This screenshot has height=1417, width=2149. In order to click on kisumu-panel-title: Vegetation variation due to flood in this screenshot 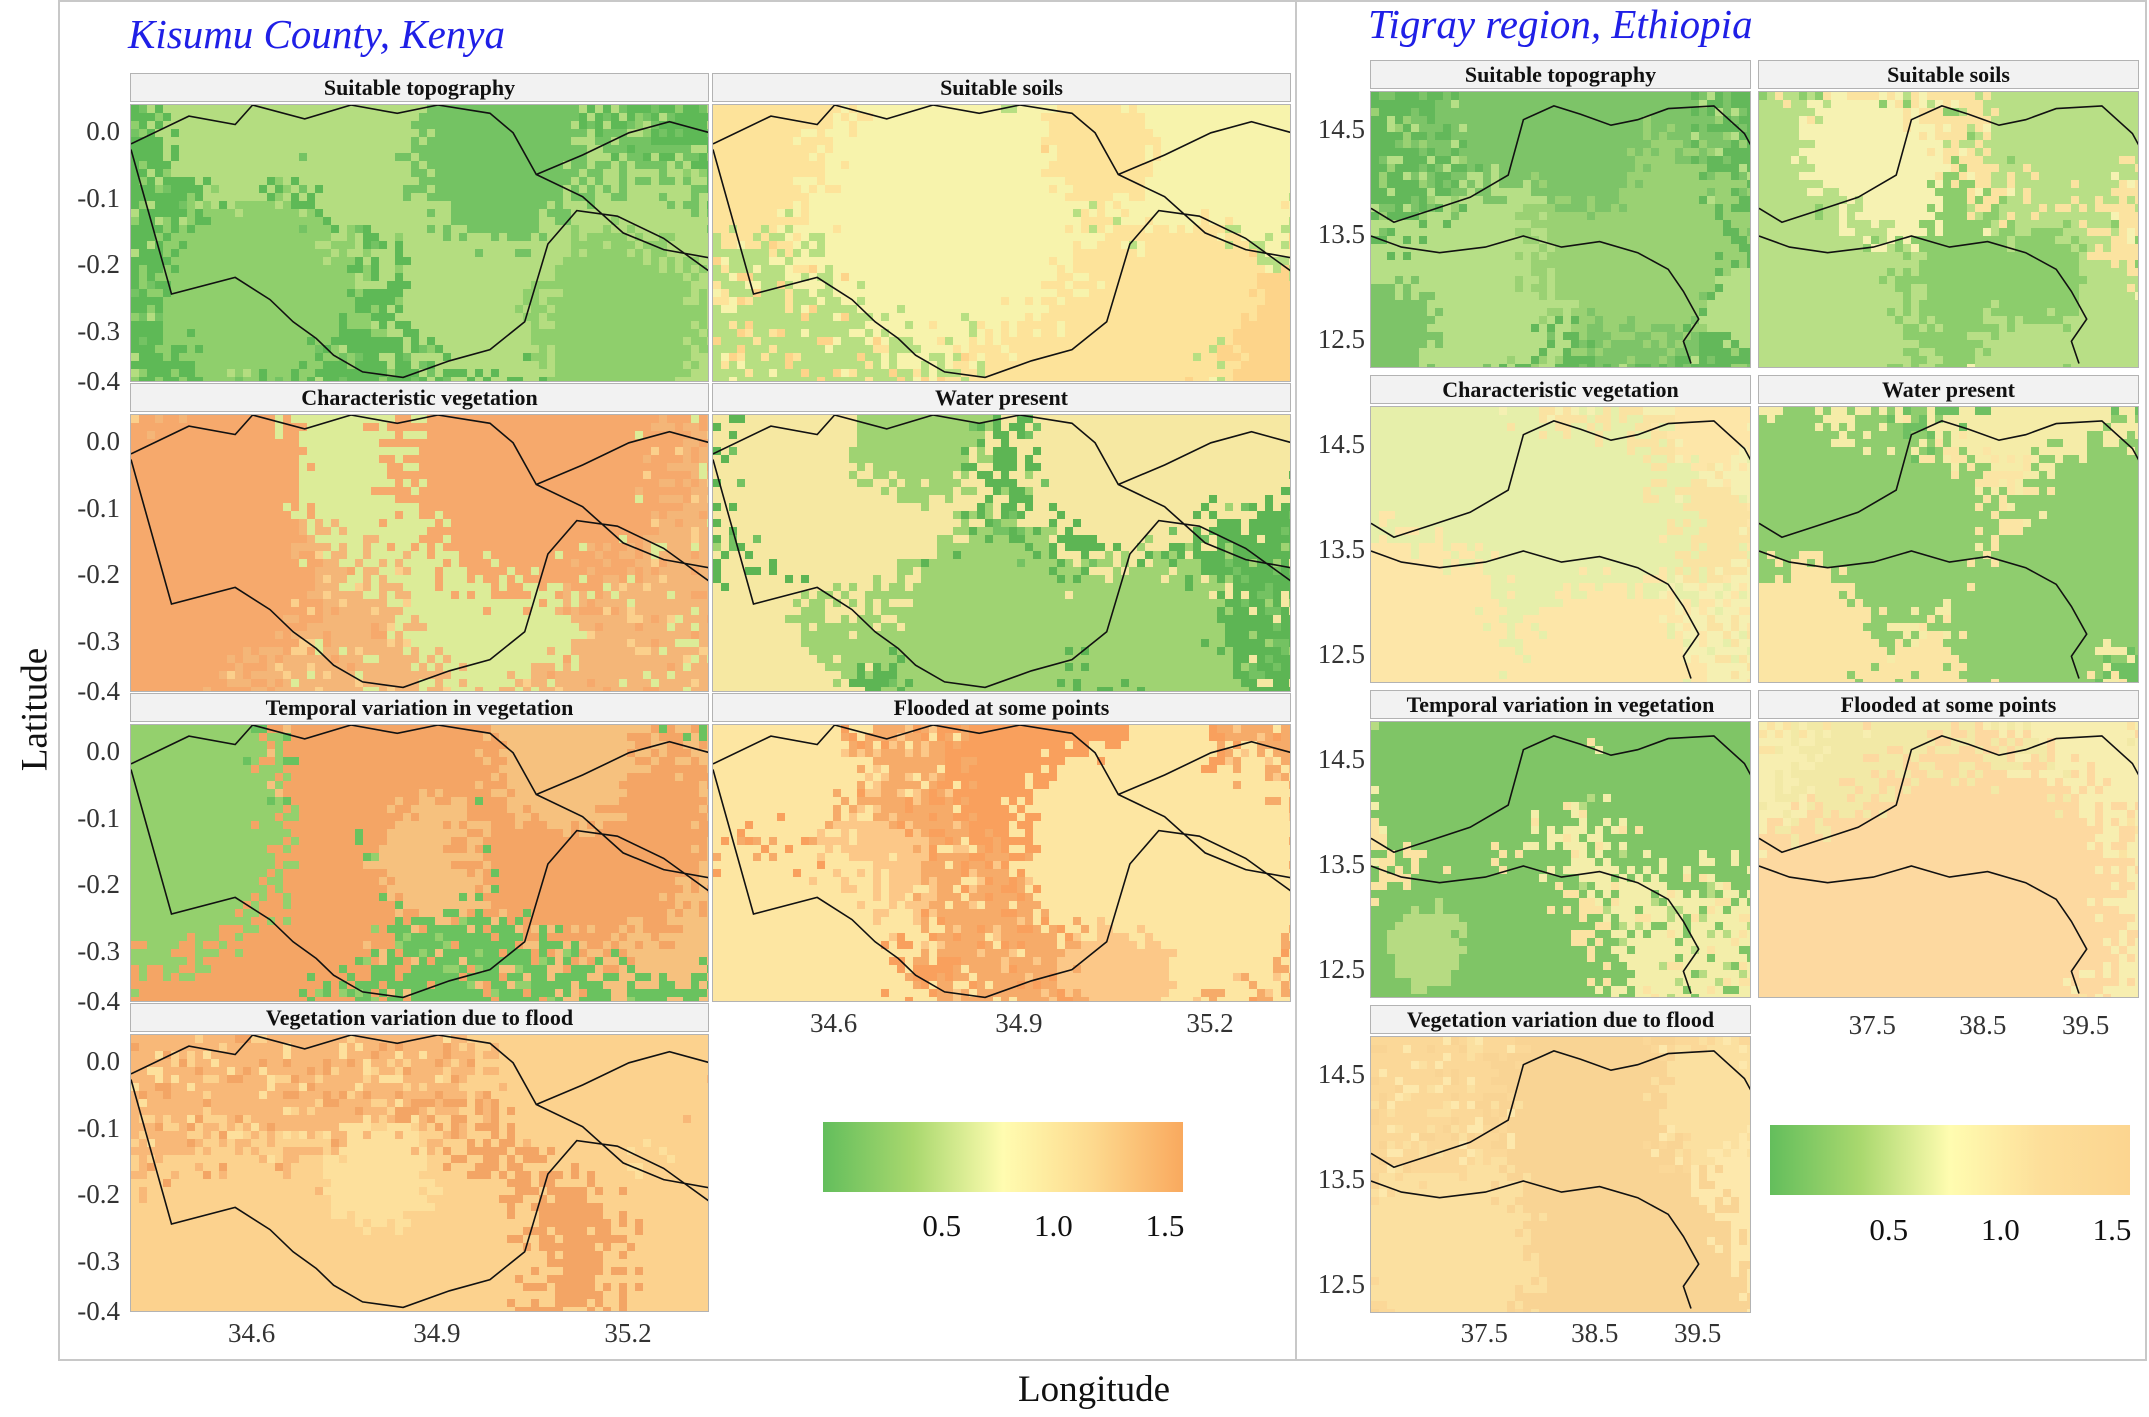, I will do `click(419, 1017)`.